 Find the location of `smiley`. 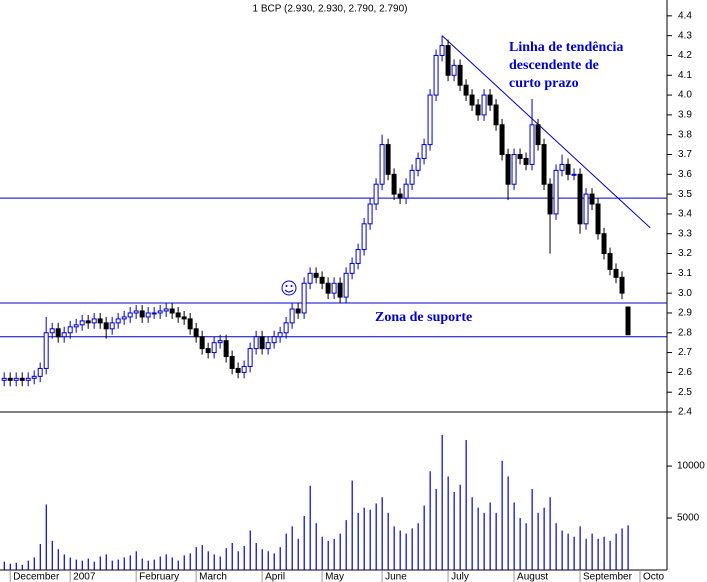

smiley is located at coordinates (289, 288).